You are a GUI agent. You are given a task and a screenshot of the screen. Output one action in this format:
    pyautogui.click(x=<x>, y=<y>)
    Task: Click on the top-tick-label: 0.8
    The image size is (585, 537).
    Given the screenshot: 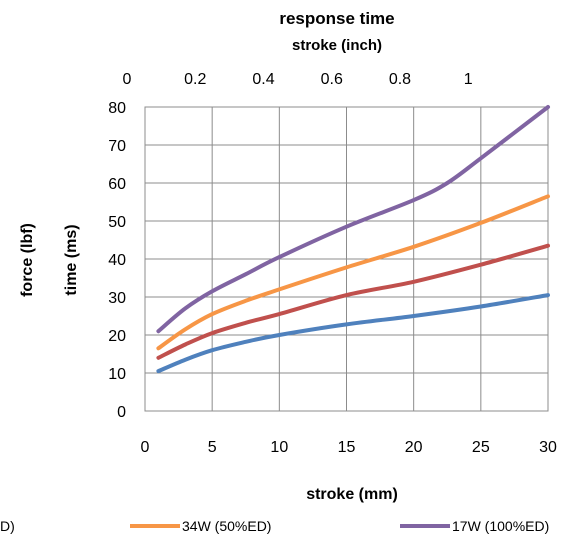 What is the action you would take?
    pyautogui.click(x=400, y=79)
    